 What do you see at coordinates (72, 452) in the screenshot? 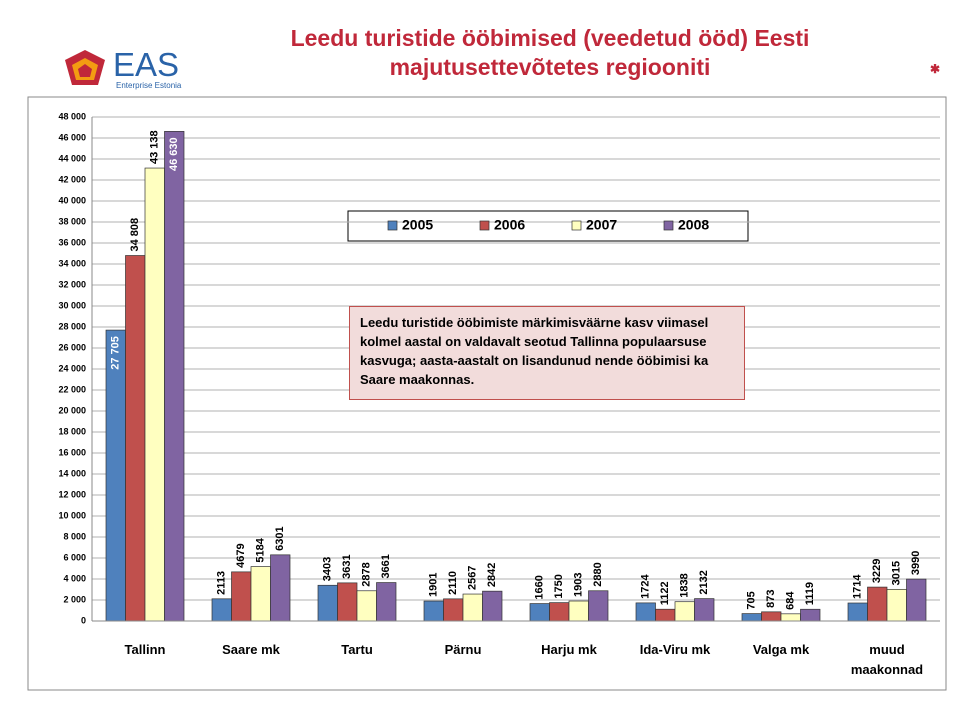
I see `y-tick-label: 16 000` at bounding box center [72, 452].